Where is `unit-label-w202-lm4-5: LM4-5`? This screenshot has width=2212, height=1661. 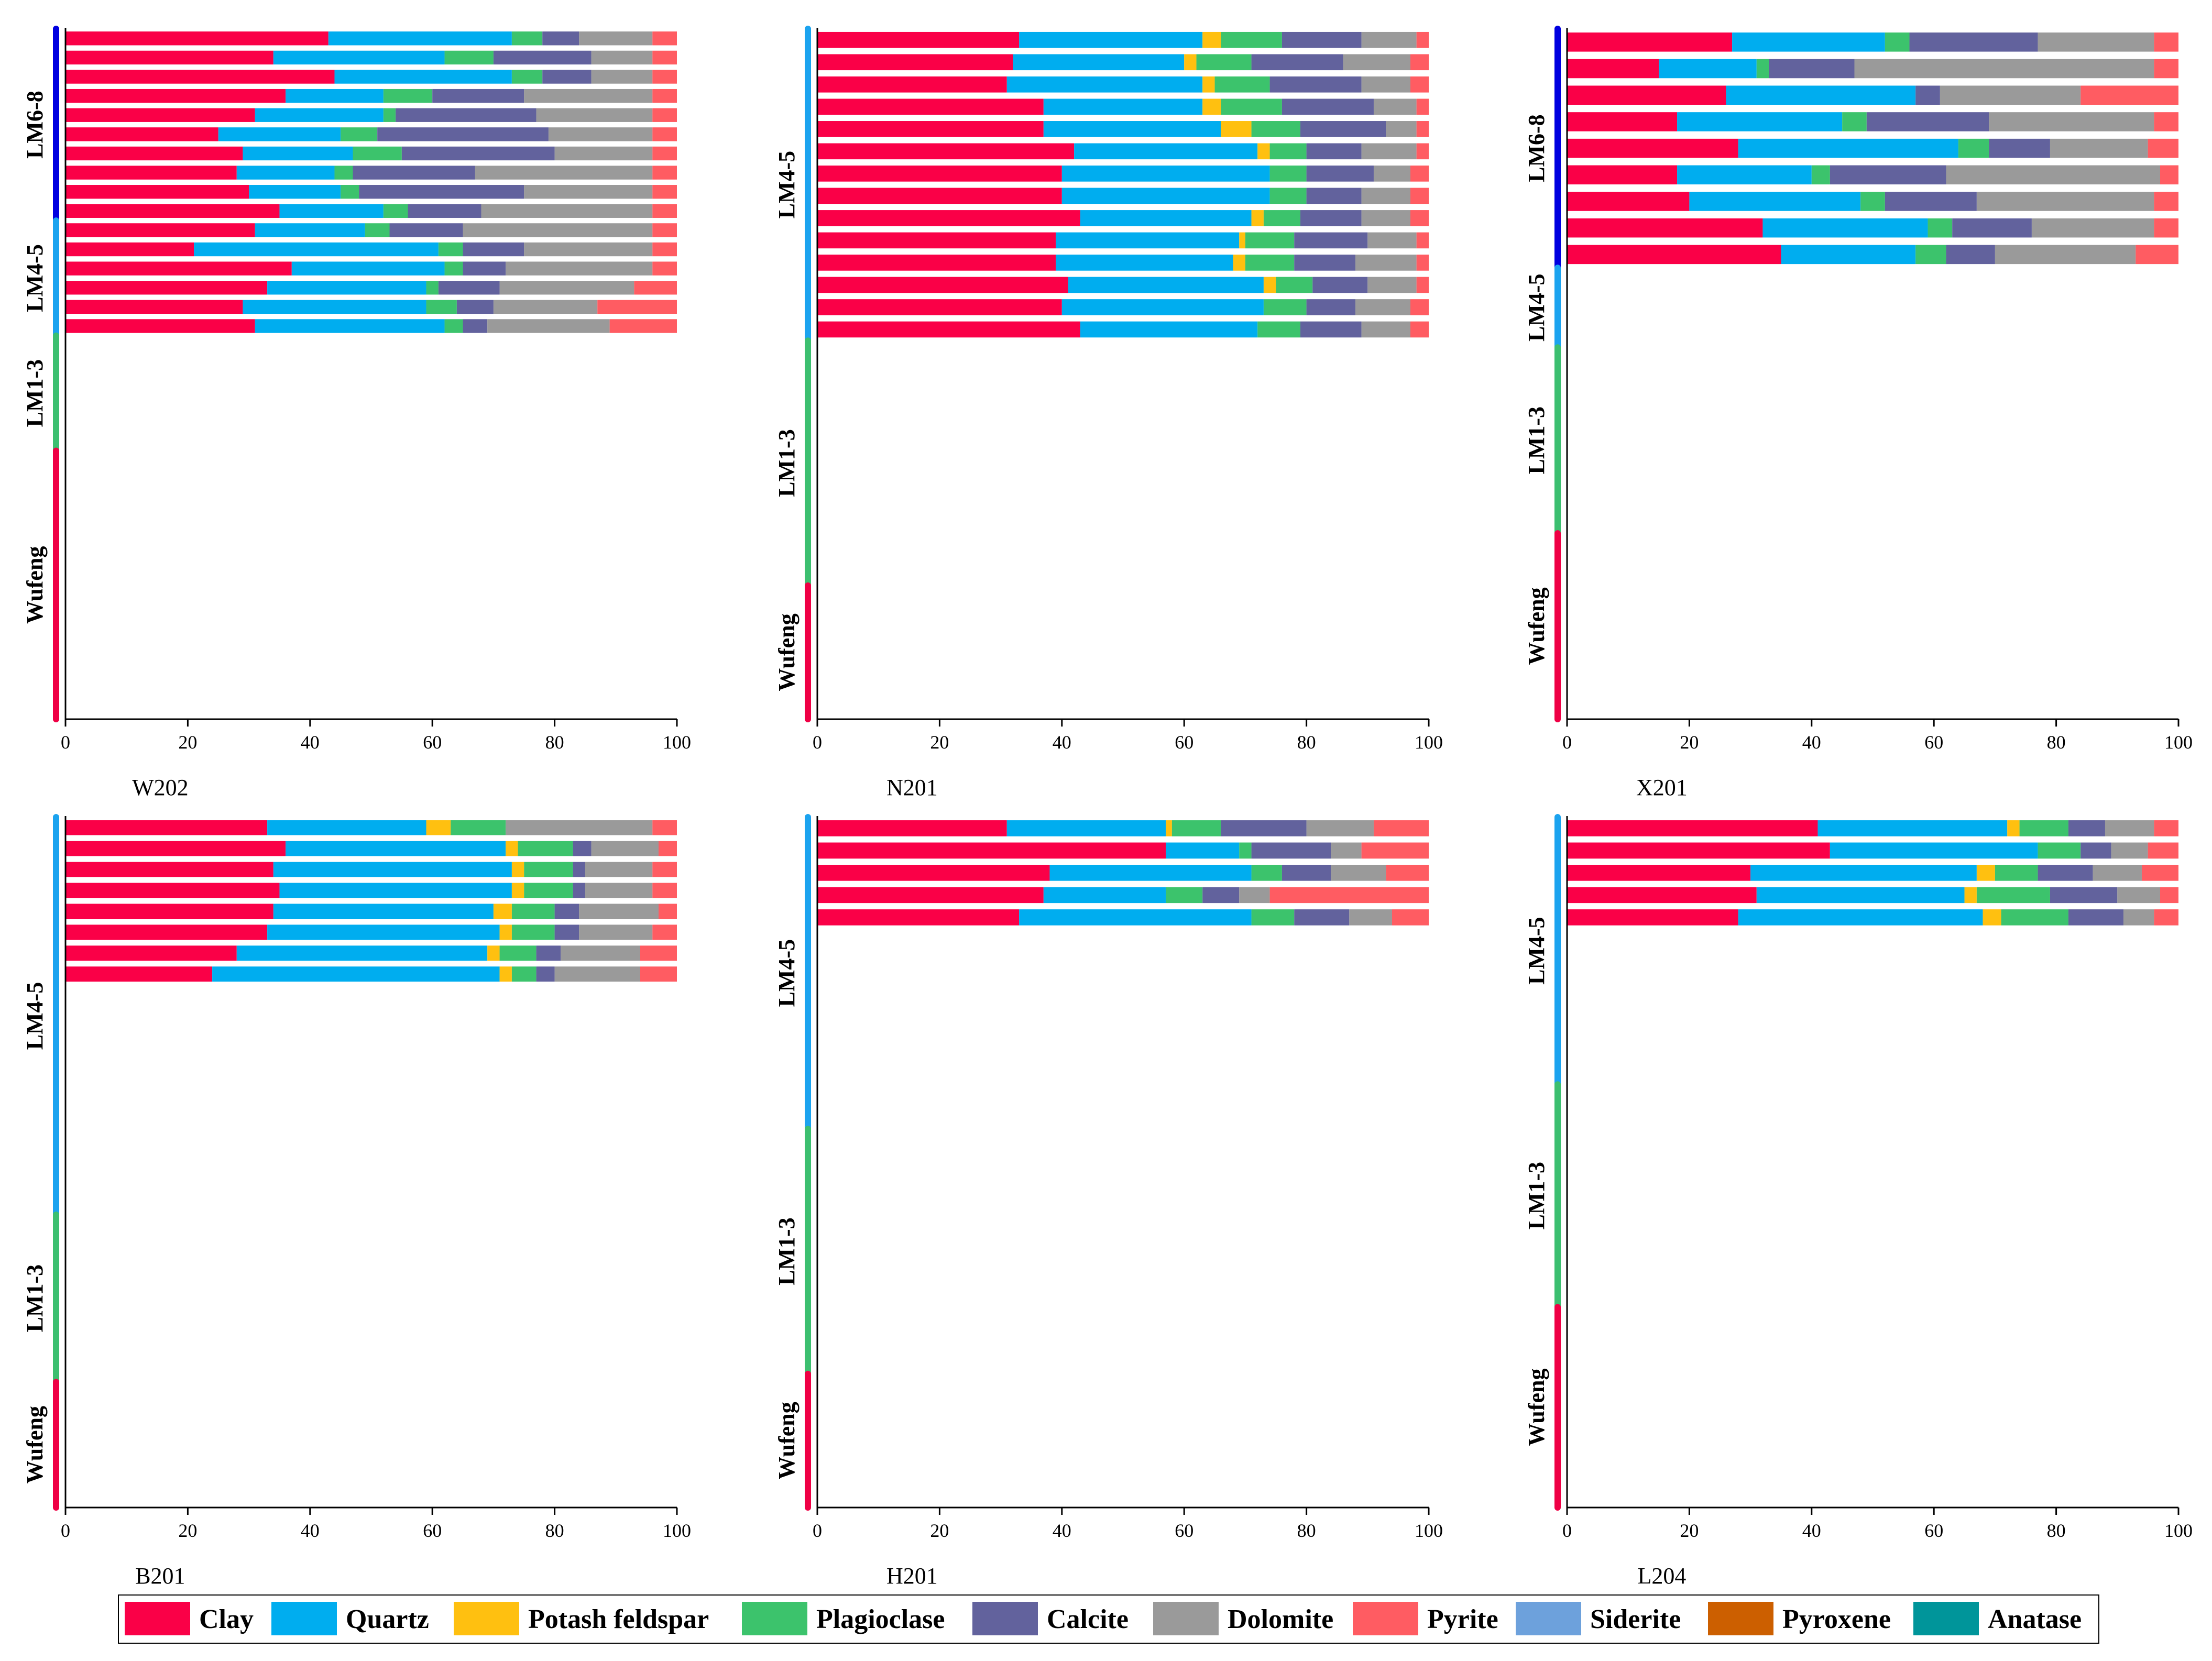
unit-label-w202-lm4-5: LM4-5 is located at coordinates (35, 278).